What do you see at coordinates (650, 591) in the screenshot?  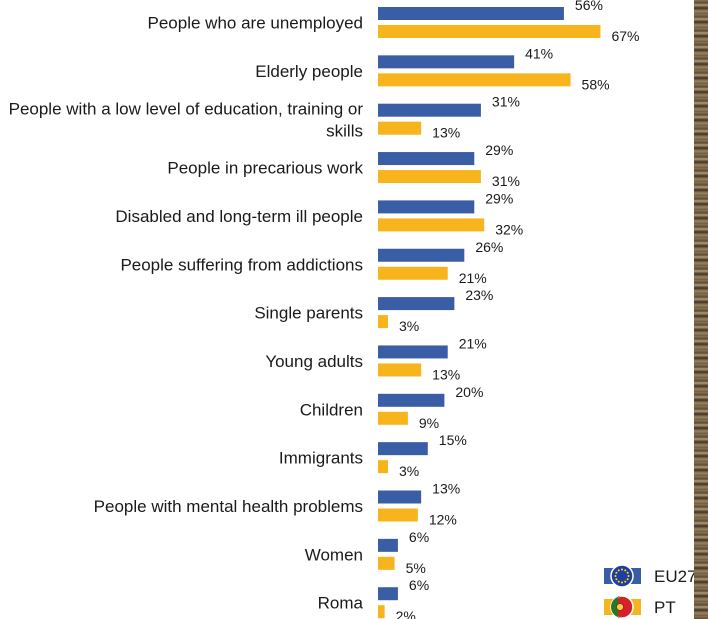 I see `legend: EU27 PT` at bounding box center [650, 591].